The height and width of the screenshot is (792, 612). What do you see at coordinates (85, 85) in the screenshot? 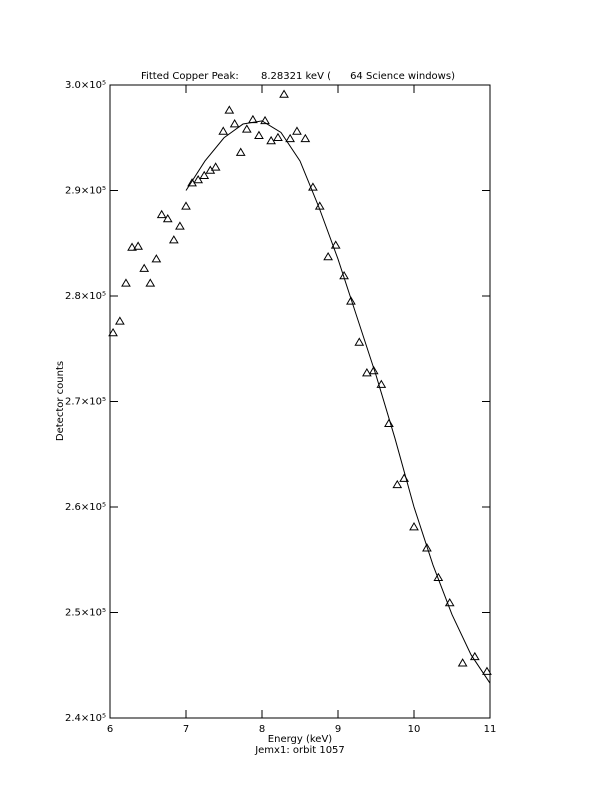
I see `y-tick-label: 3.0×10⁵` at bounding box center [85, 85].